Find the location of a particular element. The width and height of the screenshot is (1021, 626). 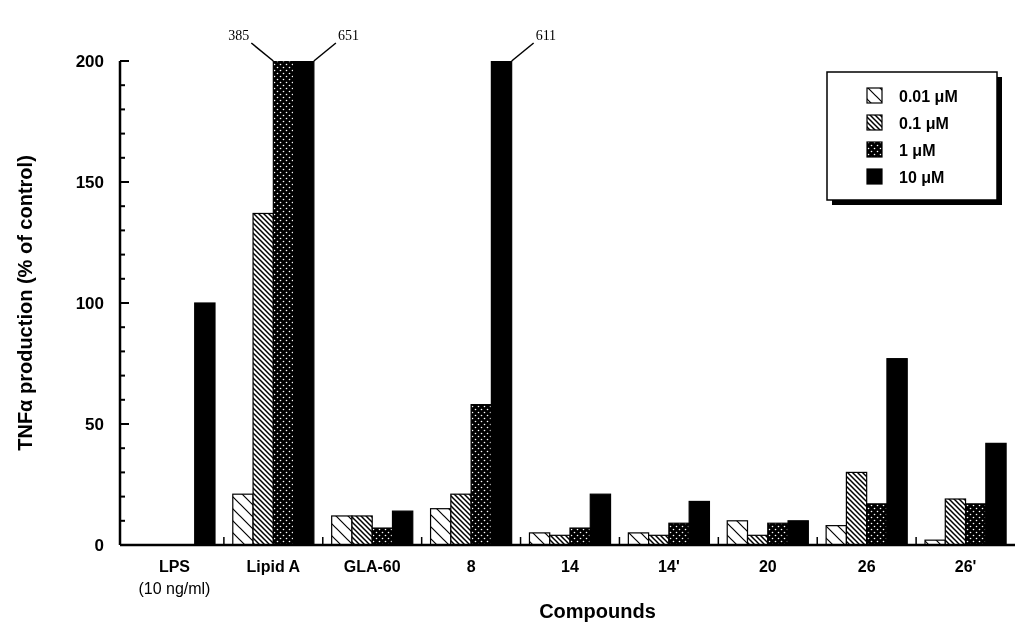

x-tick-label: 14 is located at coordinates (570, 566).